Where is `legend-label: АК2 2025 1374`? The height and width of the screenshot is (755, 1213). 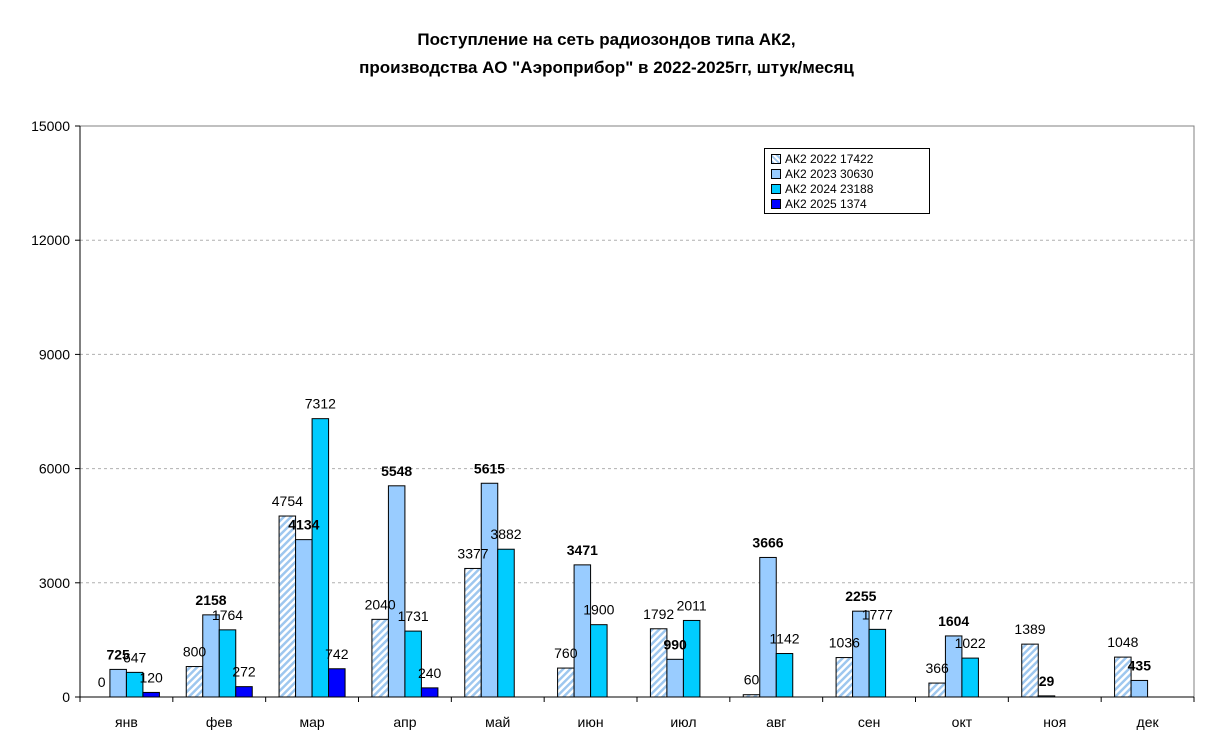
legend-label: АК2 2025 1374 is located at coordinates (826, 203).